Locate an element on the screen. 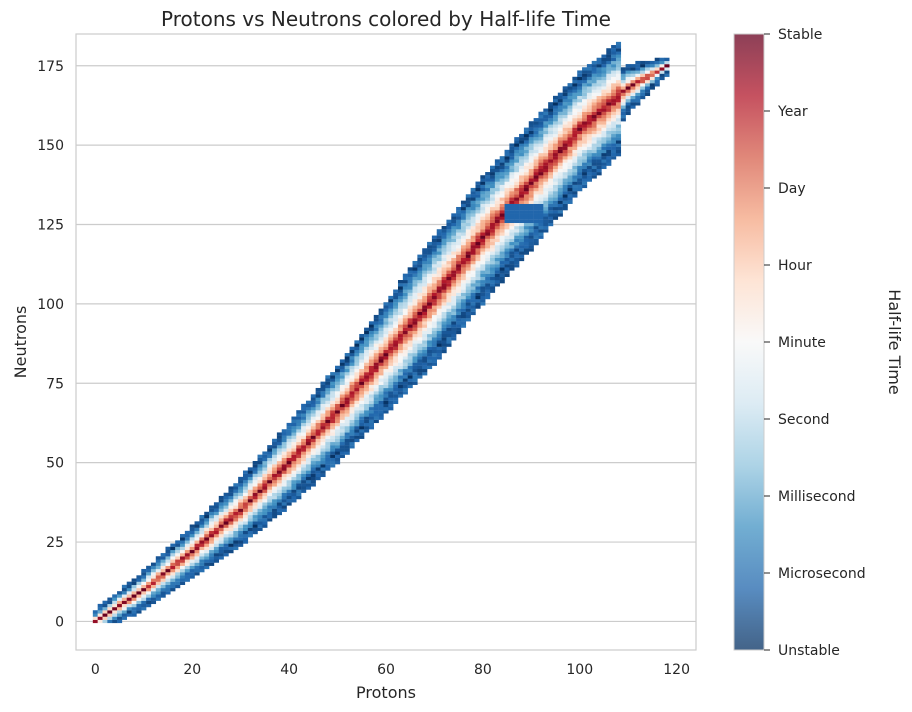 This screenshot has width=912, height=712. colorbar-tick-label: Year is located at coordinates (792, 112).